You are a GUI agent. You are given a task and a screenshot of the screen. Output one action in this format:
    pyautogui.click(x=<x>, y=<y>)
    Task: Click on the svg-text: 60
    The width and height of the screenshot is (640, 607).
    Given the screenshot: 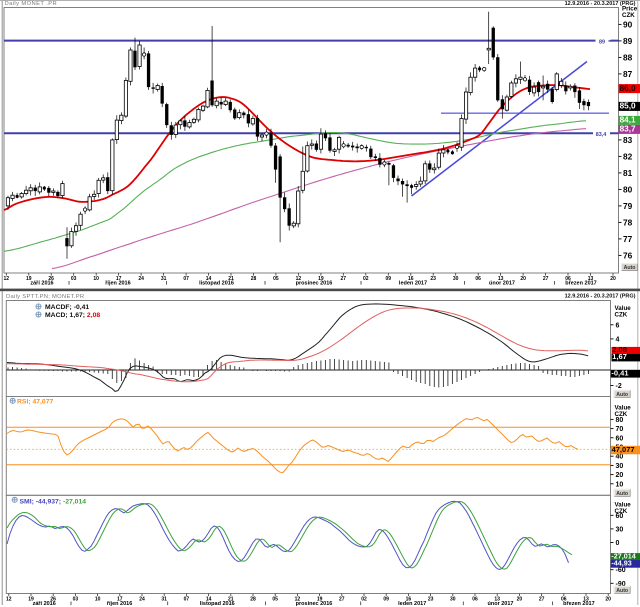 What is the action you would take?
    pyautogui.click(x=620, y=516)
    